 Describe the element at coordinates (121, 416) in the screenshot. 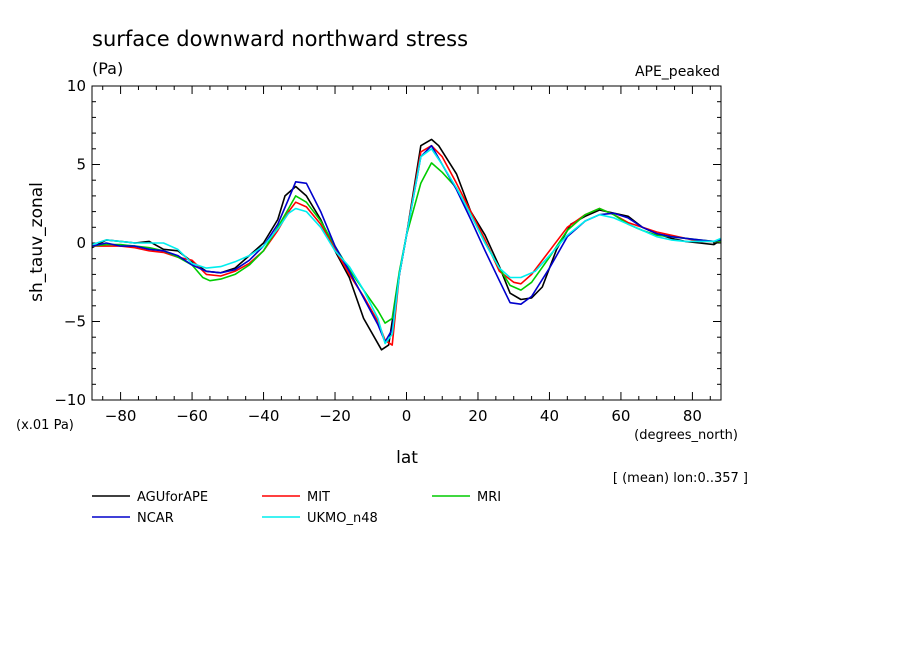

I see `x-tick-label: −80` at that location.